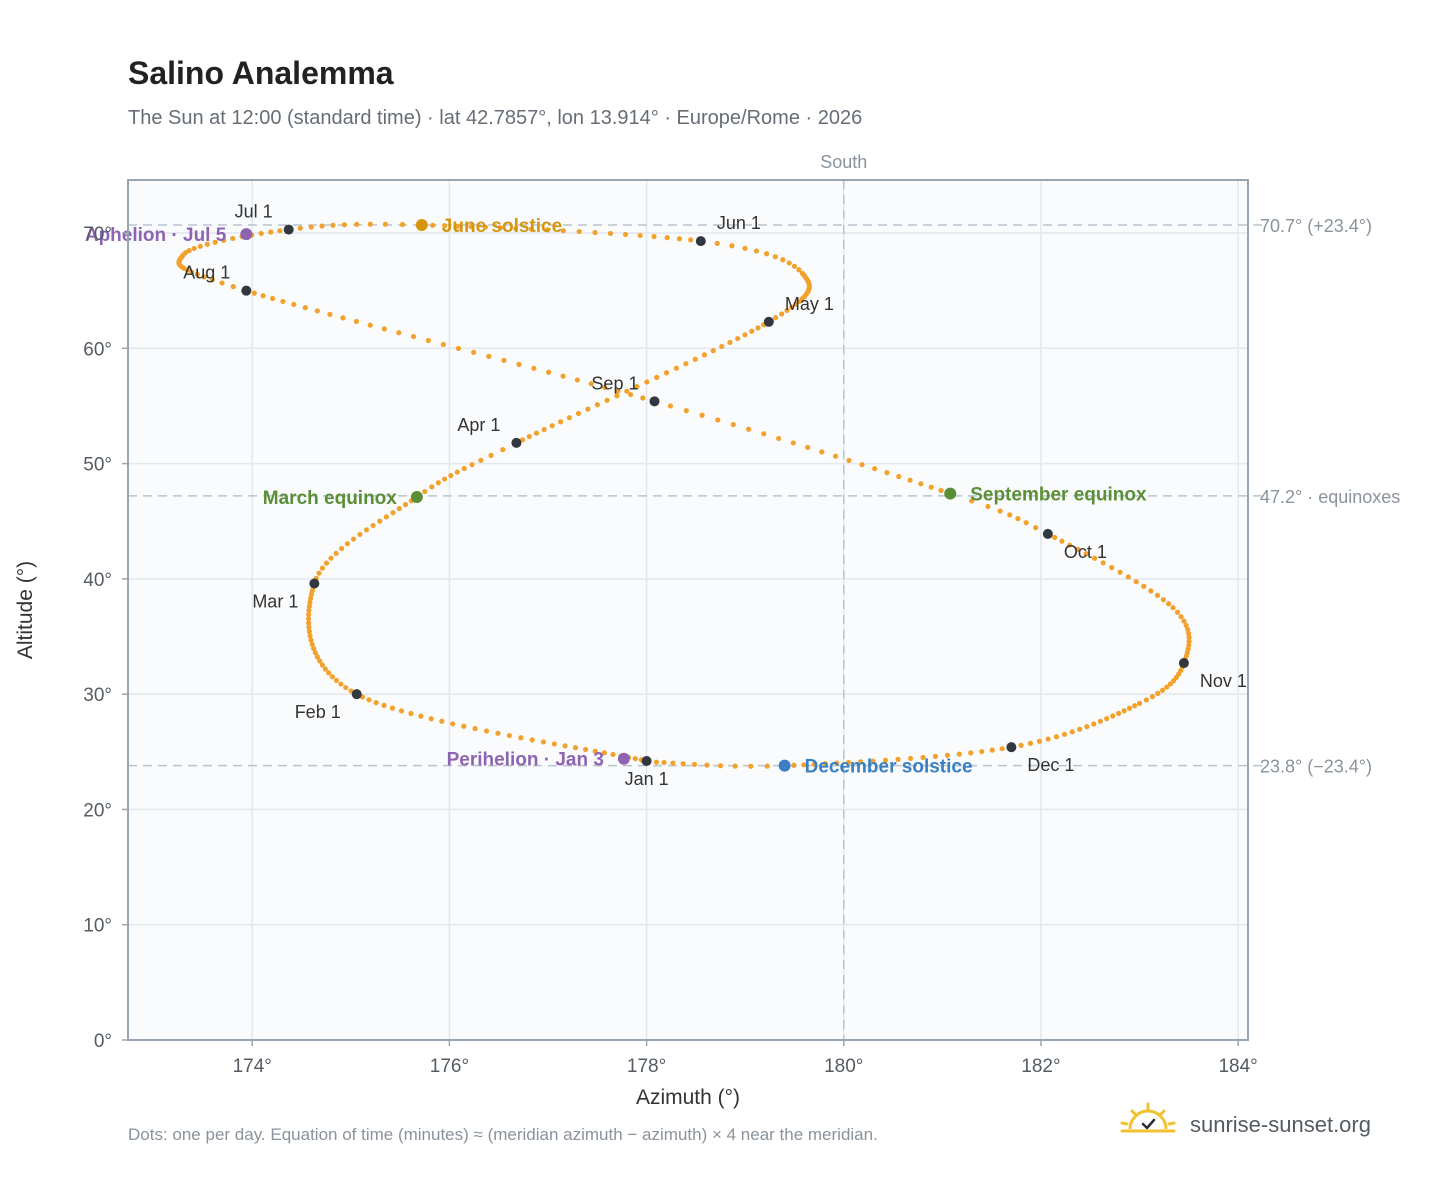  What do you see at coordinates (97, 926) in the screenshot?
I see `y-tick-label: 10°` at bounding box center [97, 926].